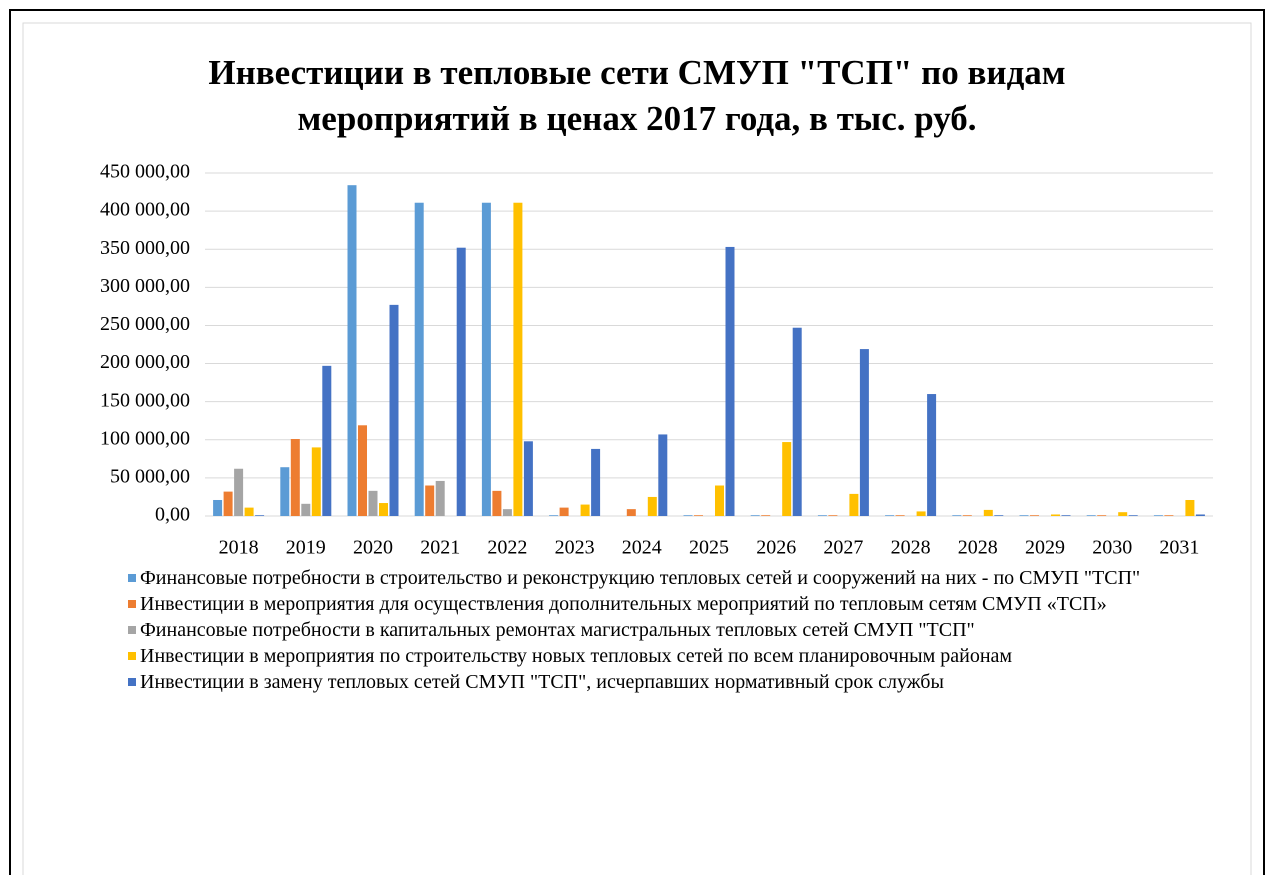  Describe the element at coordinates (440, 548) in the screenshot. I see `x-tick-label: 2021` at that location.